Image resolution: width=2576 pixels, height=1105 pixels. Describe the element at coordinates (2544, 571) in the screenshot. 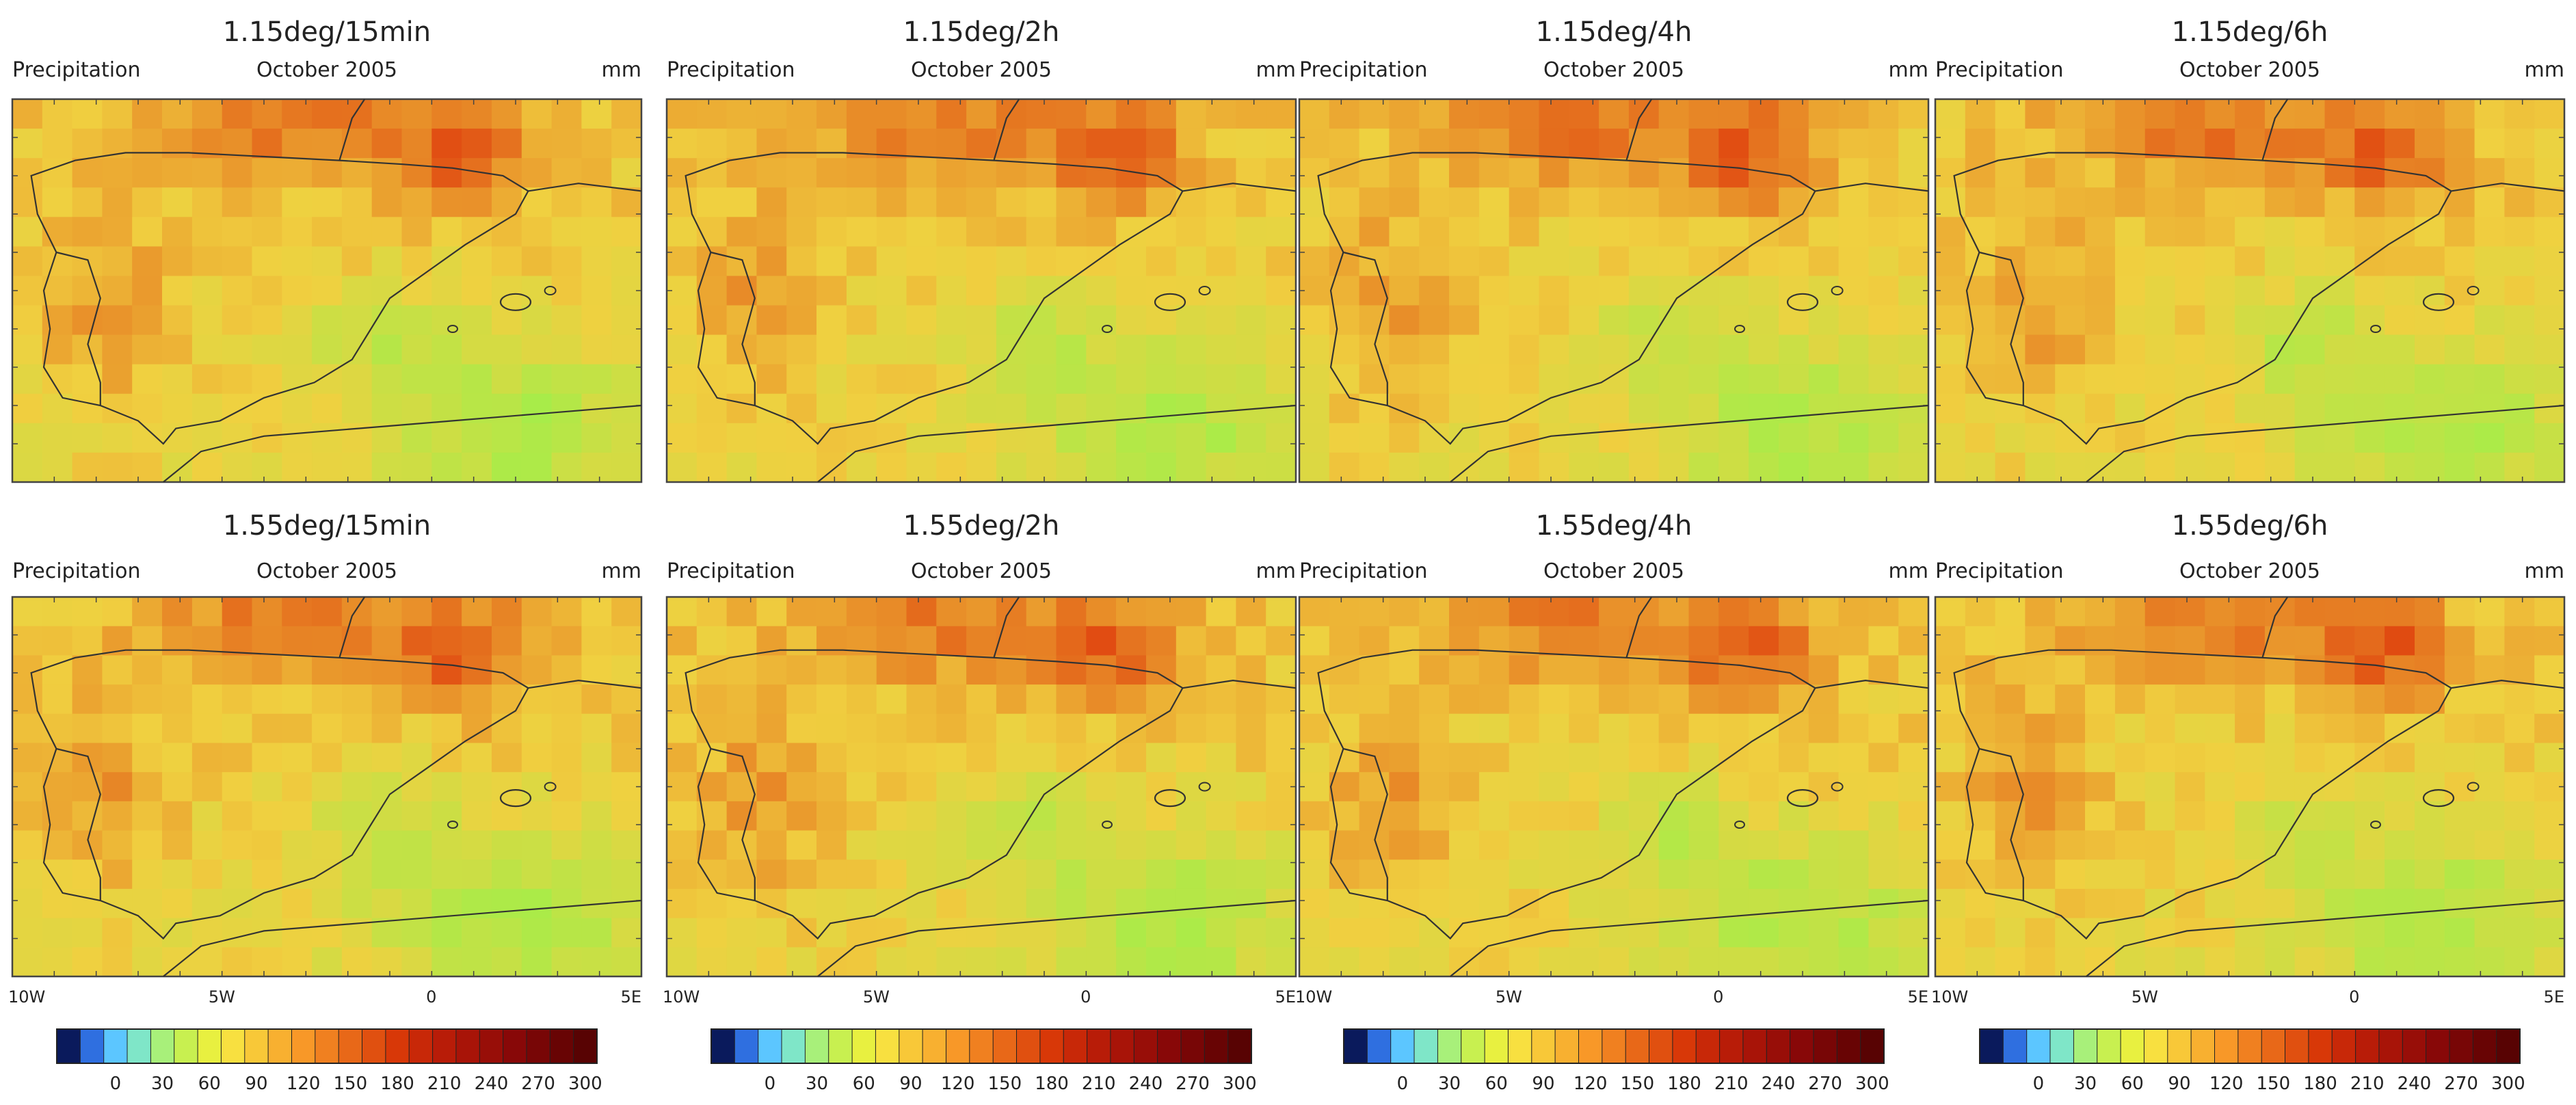

I see `unit-label: mm` at that location.